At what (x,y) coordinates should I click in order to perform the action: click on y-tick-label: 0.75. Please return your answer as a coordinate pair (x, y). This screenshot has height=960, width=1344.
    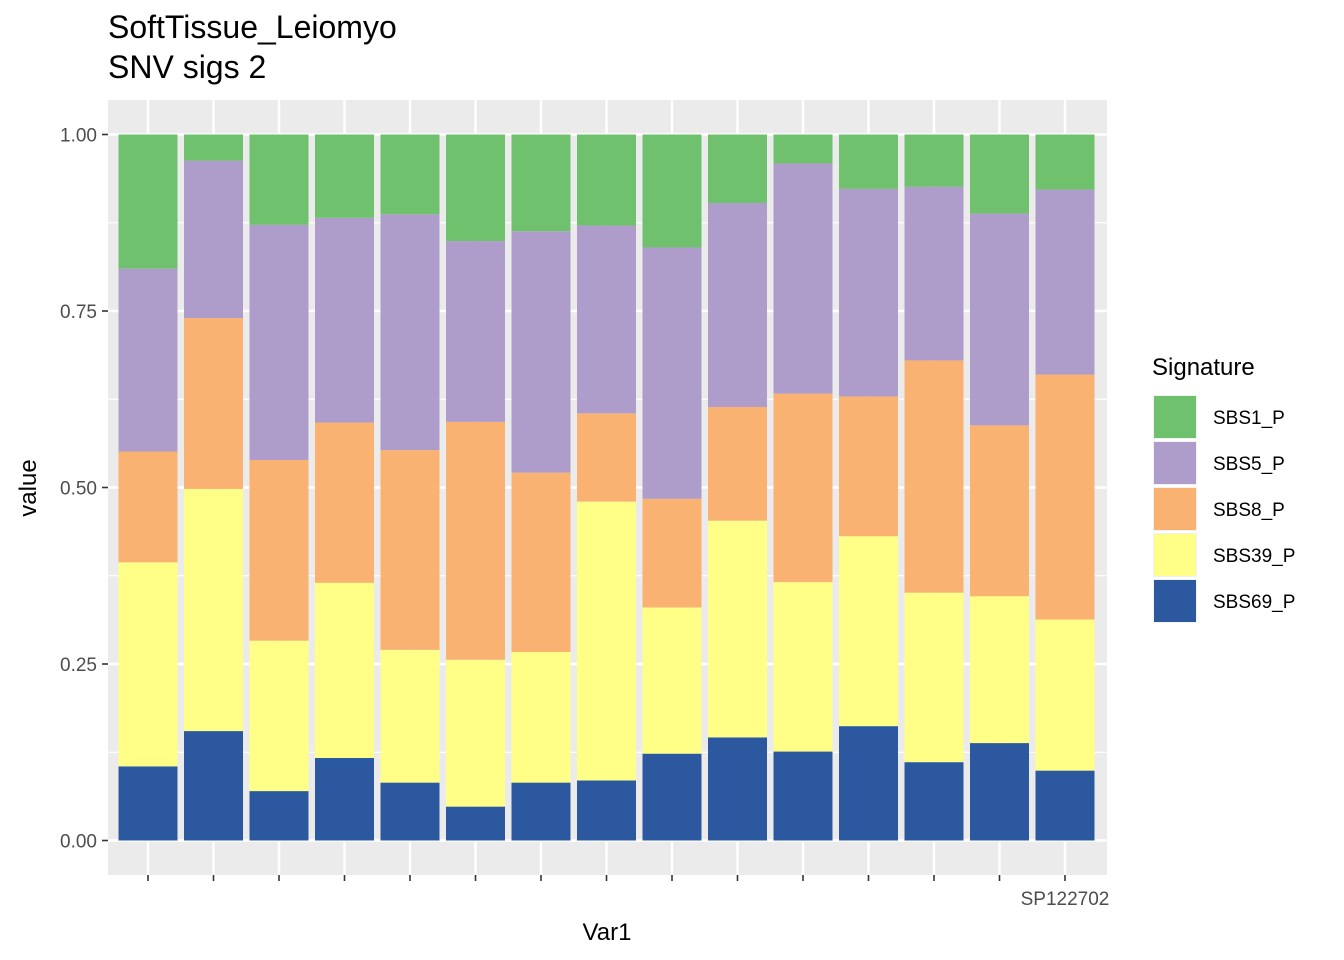
    Looking at the image, I should click on (78, 312).